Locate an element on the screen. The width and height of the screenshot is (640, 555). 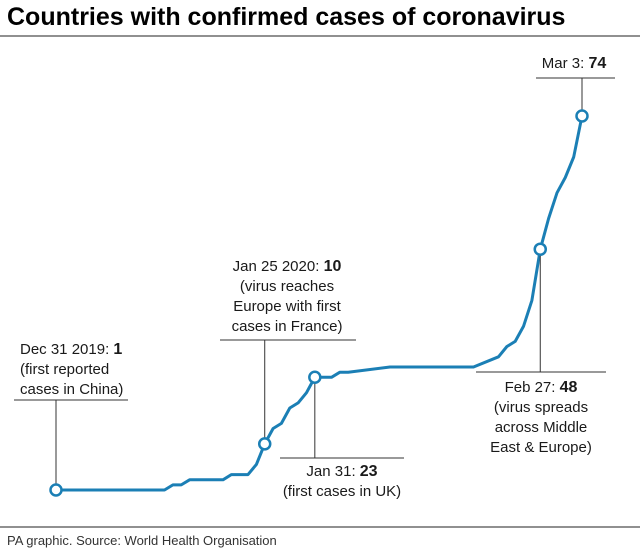
annotation-value: 23 is located at coordinates (369, 471).